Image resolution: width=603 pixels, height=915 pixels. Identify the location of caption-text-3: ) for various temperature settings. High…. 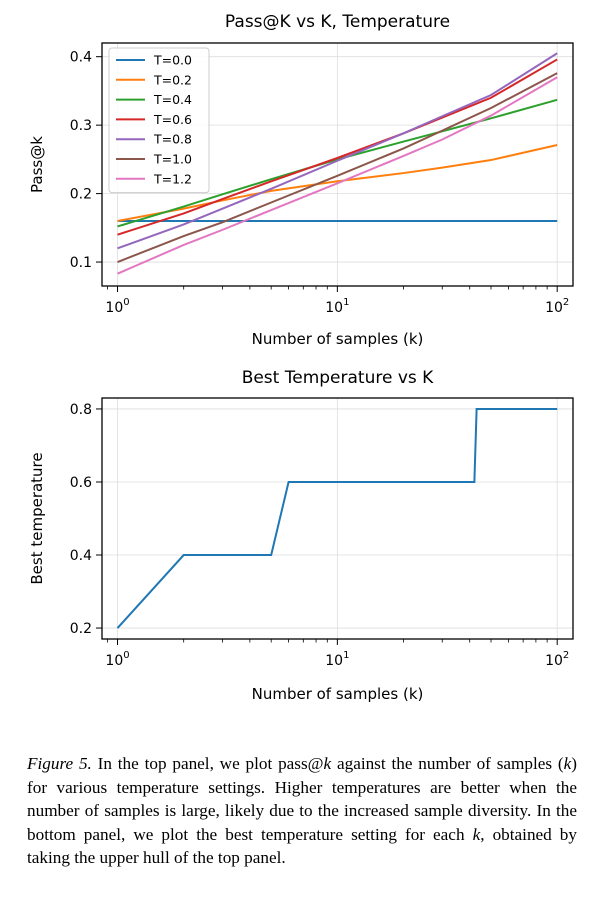
(302, 799).